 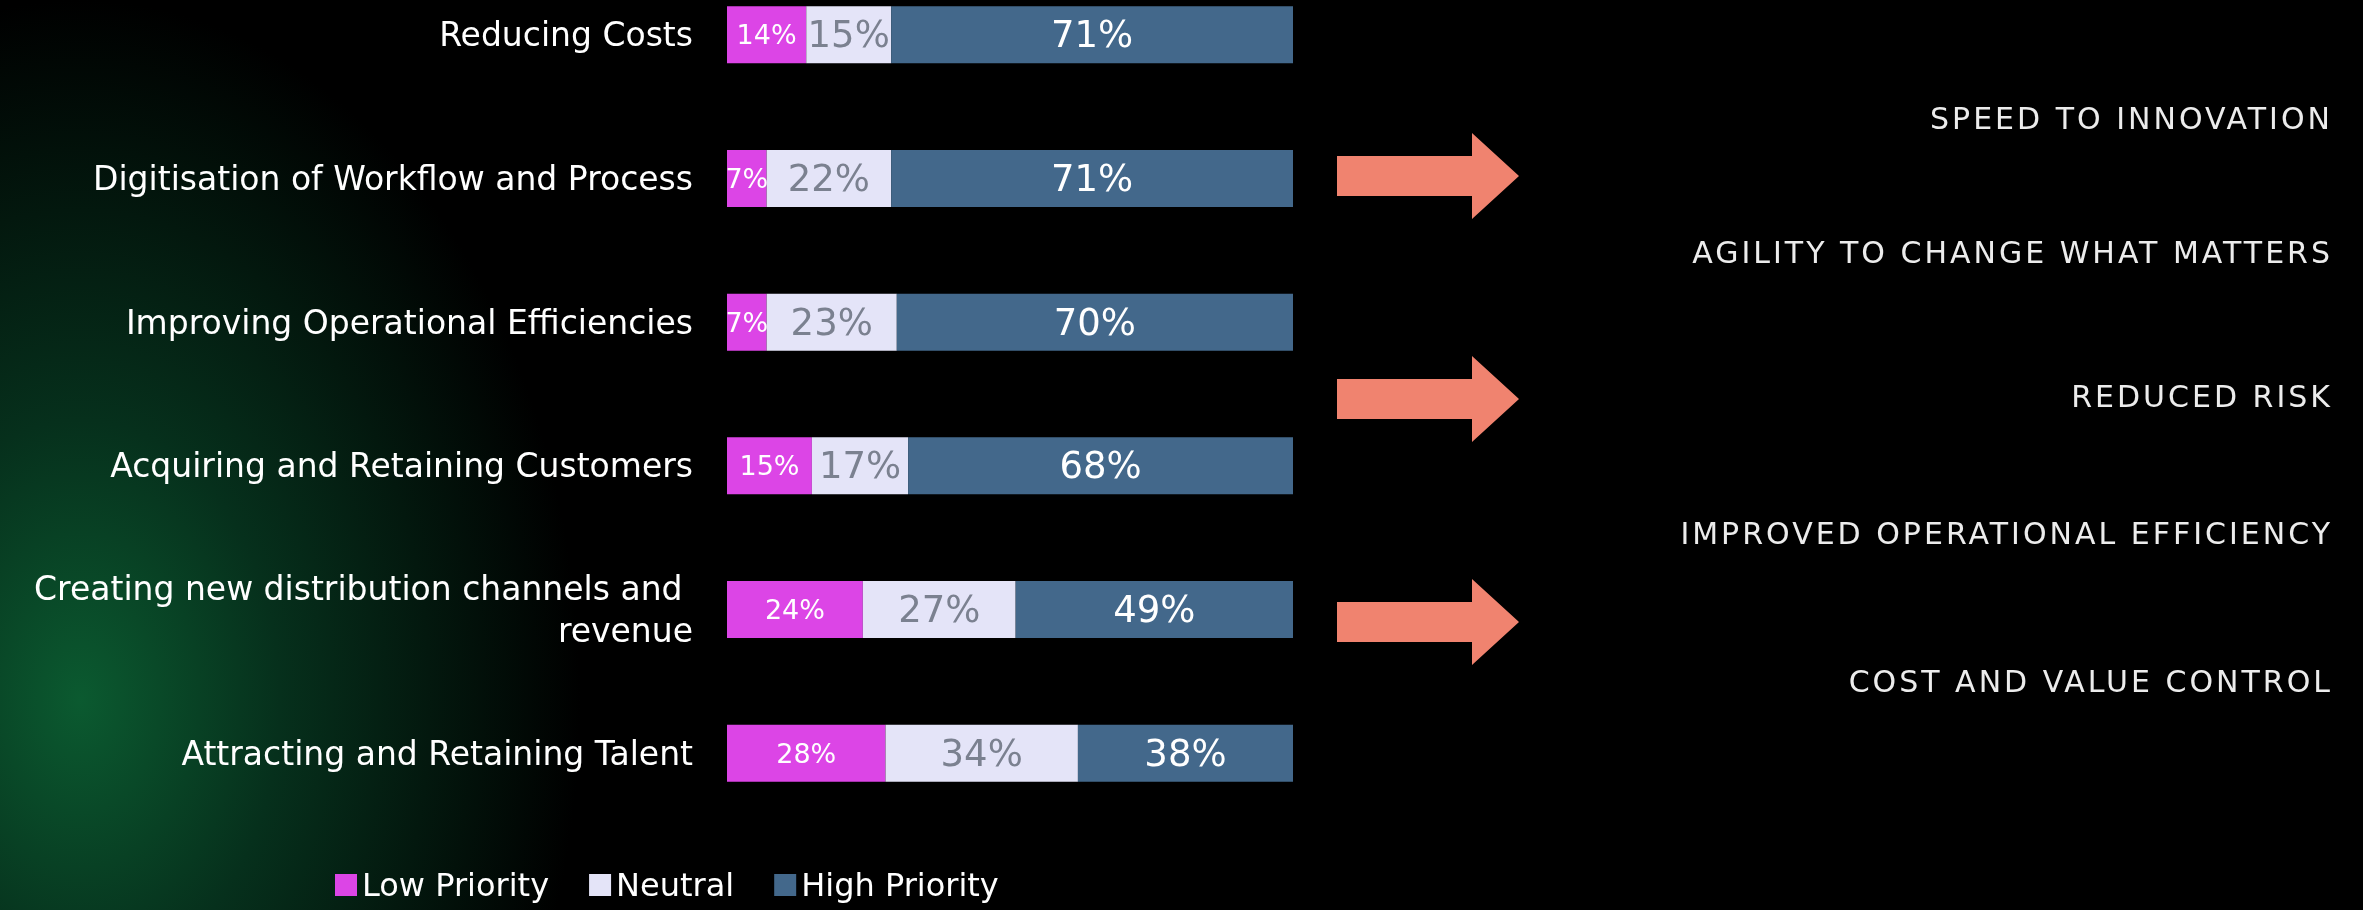 I want to click on data-label: 24%, so click(x=794, y=609).